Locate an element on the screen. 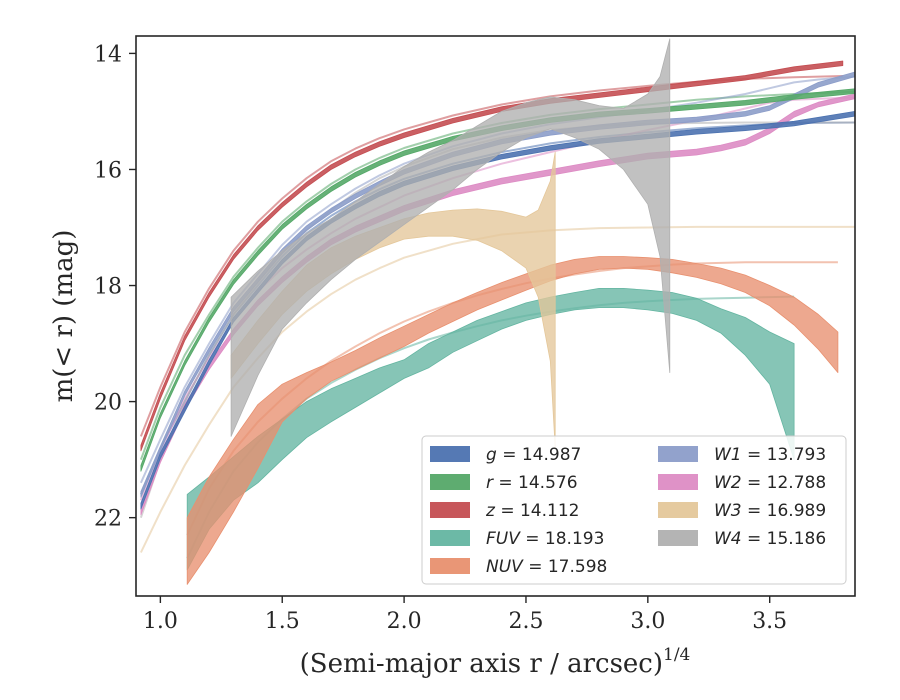 The image size is (900, 700). y-tick-label-2: 18 is located at coordinates (108, 287).